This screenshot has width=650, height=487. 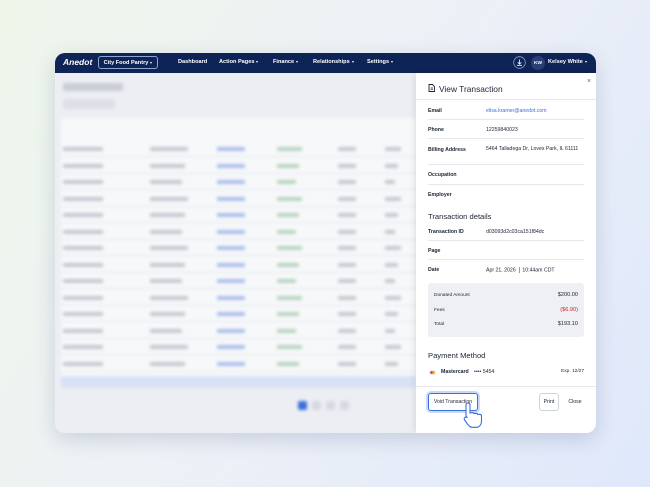 What do you see at coordinates (501, 270) in the screenshot?
I see `date: Apr 21, 2026` at bounding box center [501, 270].